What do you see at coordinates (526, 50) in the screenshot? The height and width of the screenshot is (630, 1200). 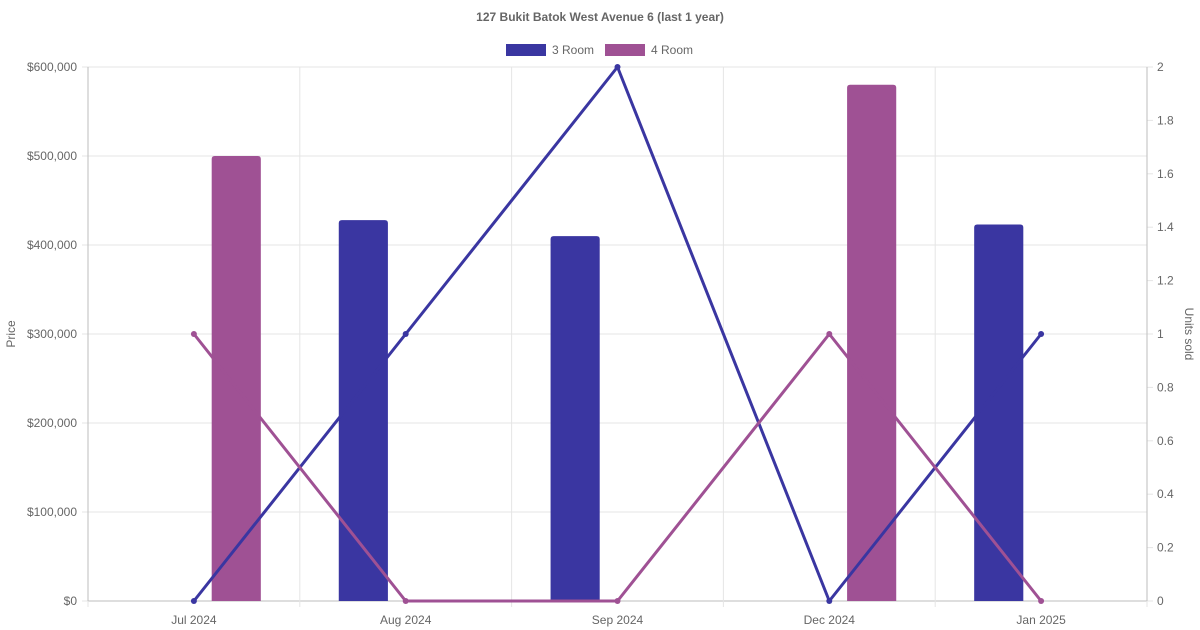 I see `legend-swatch-3-room` at bounding box center [526, 50].